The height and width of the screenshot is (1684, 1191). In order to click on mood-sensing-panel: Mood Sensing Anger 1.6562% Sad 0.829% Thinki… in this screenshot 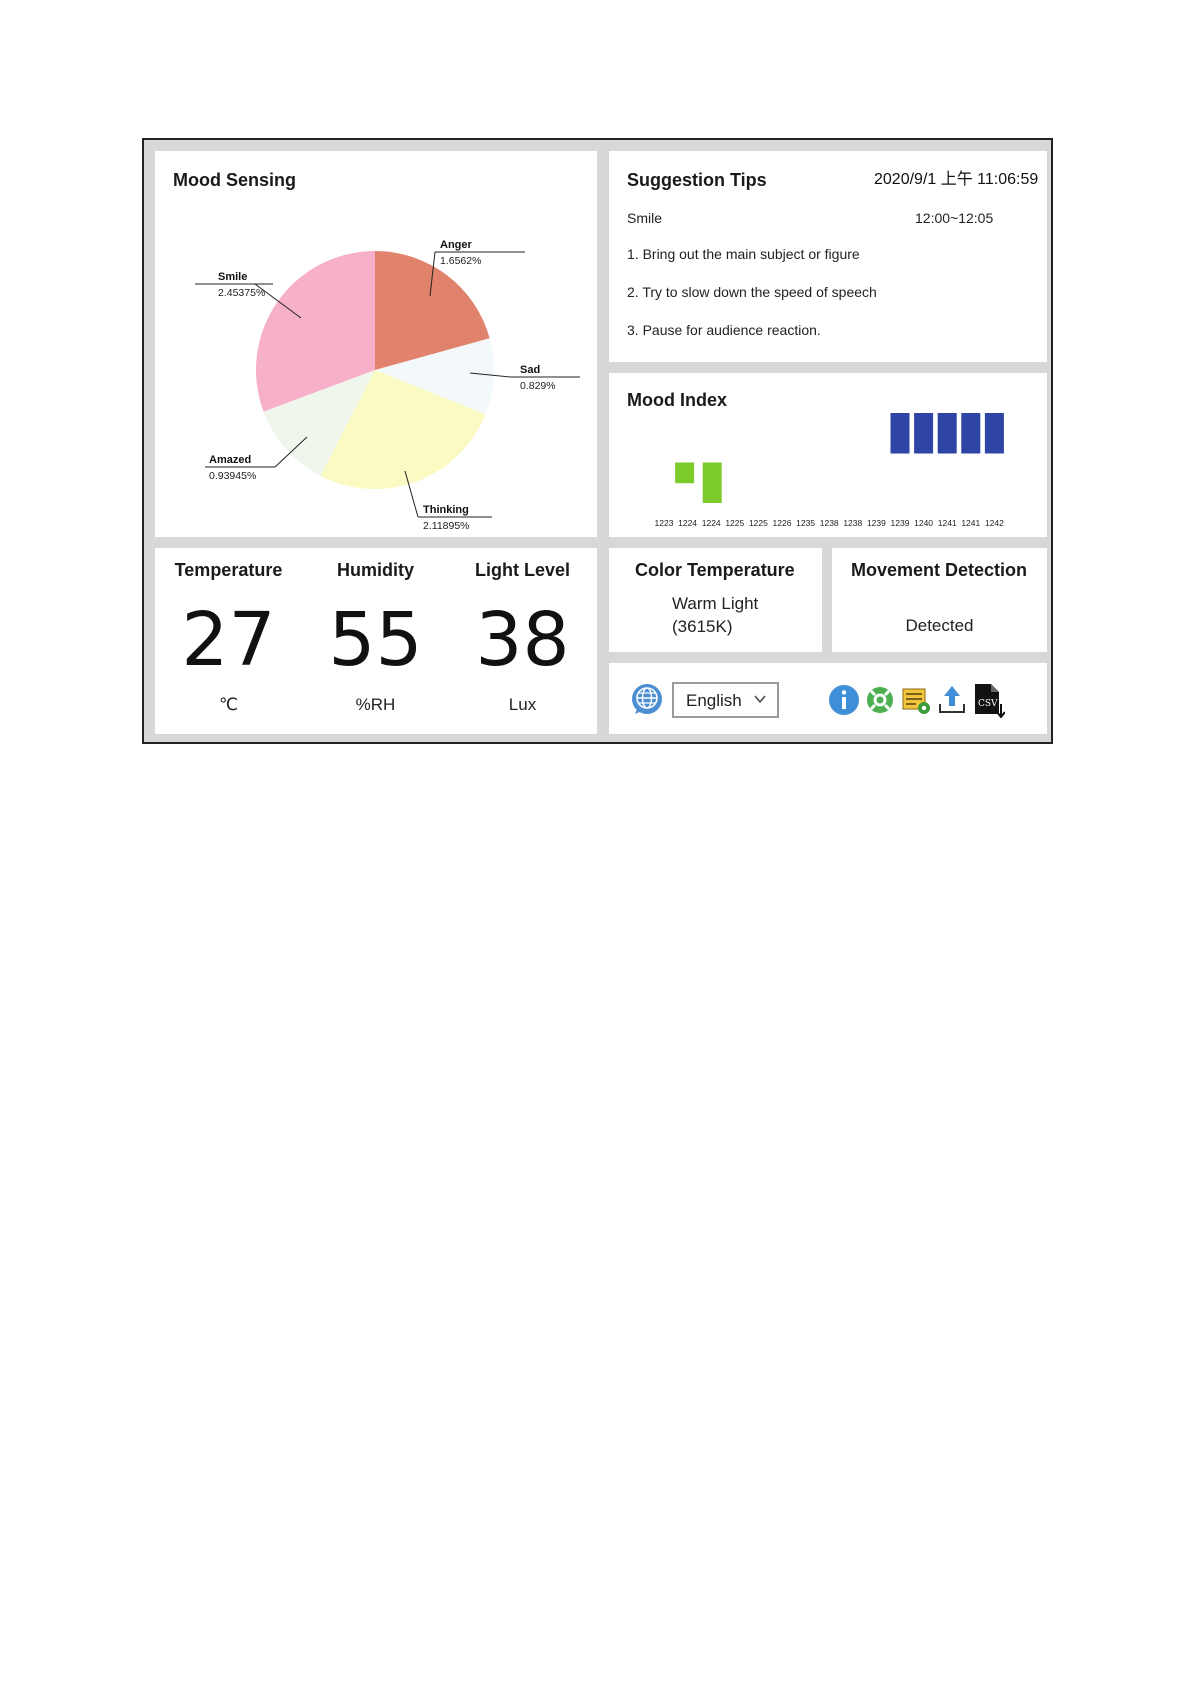, I will do `click(376, 344)`.